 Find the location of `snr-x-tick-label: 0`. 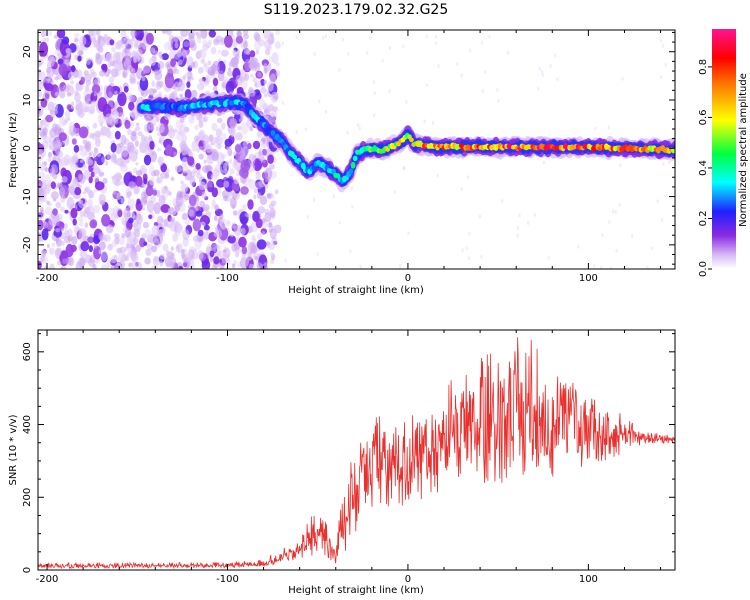

snr-x-tick-label: 0 is located at coordinates (408, 579).